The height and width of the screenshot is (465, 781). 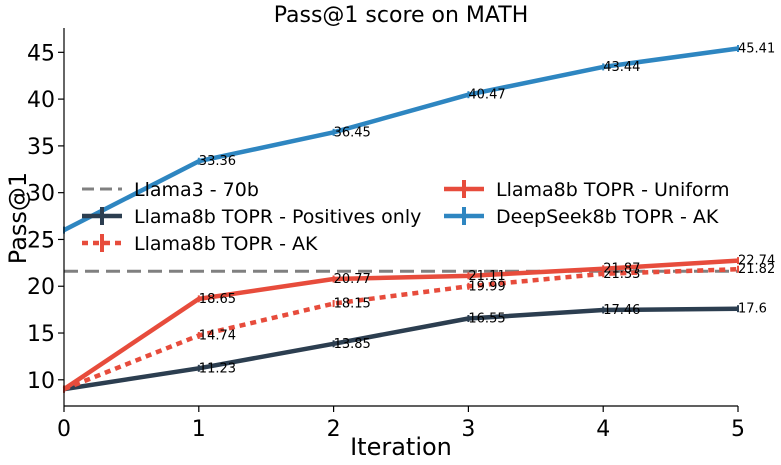 What do you see at coordinates (217, 335) in the screenshot?
I see `series-1-data-label-1: 14.74` at bounding box center [217, 335].